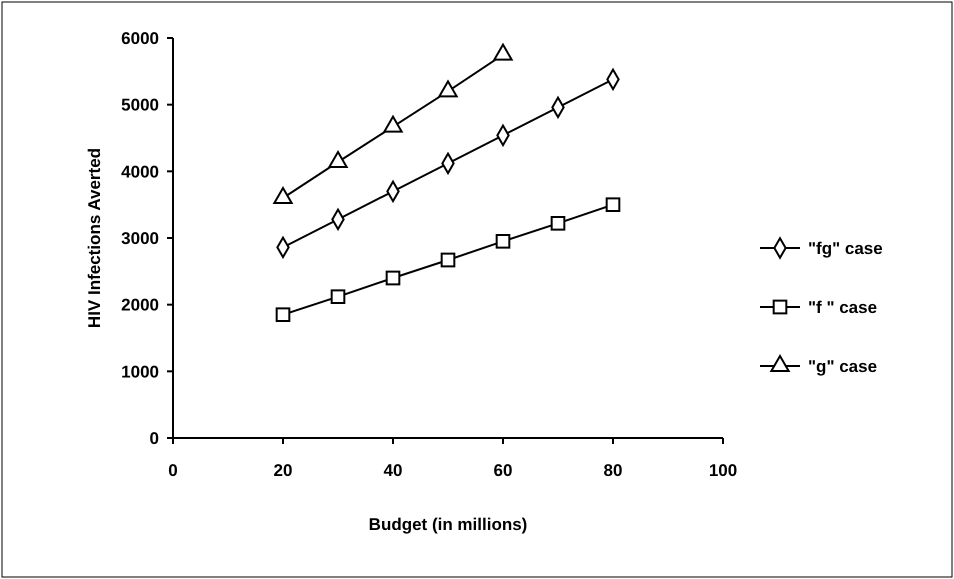 This screenshot has width=954, height=579. Describe the element at coordinates (283, 470) in the screenshot. I see `x-tick-label: 20` at that location.